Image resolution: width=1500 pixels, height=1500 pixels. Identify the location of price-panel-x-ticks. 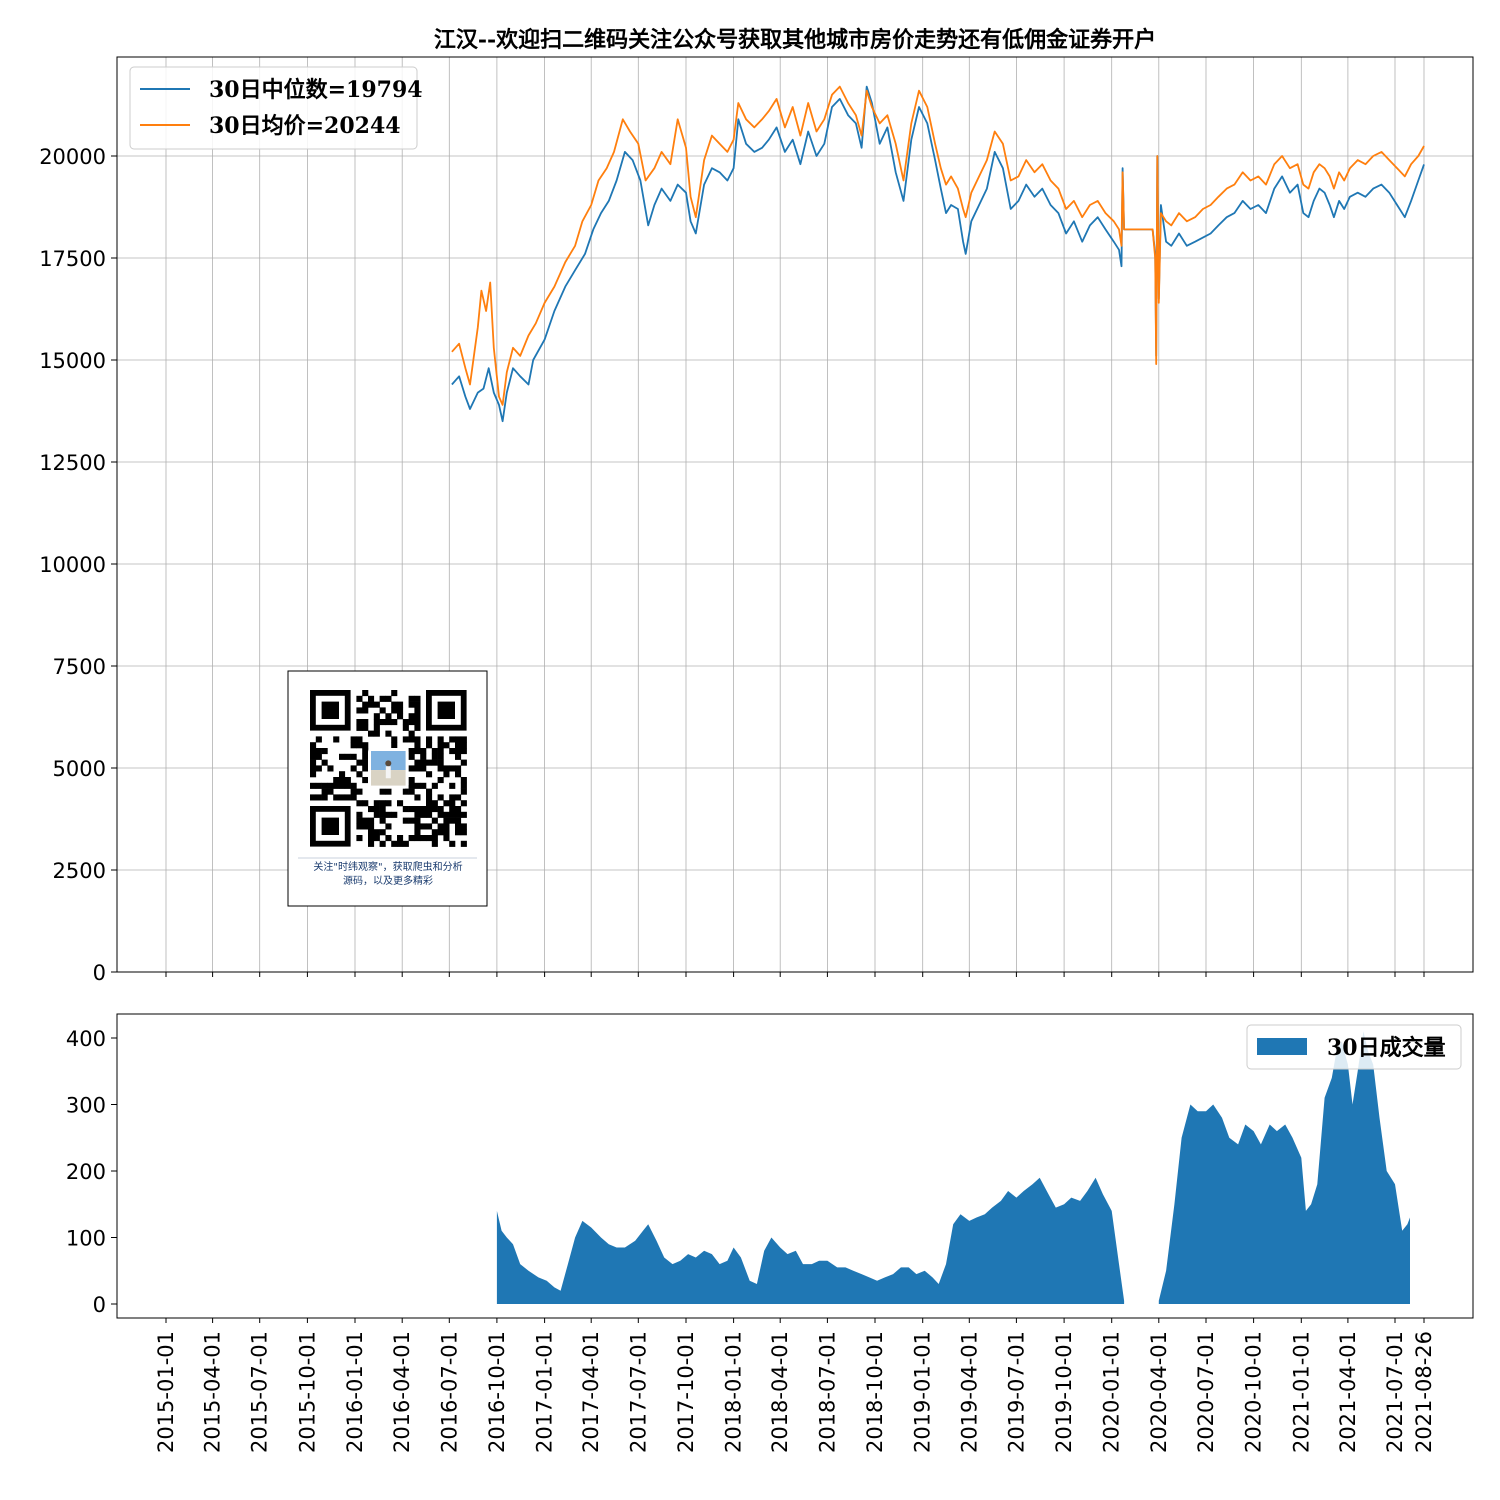
(795, 974).